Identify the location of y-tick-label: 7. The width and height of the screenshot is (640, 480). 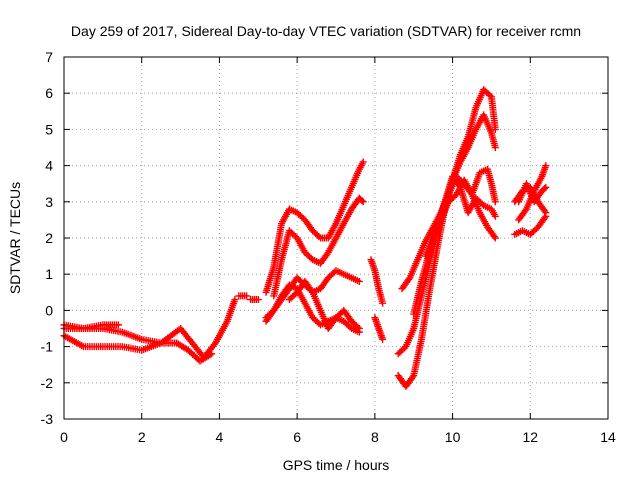
(49, 57).